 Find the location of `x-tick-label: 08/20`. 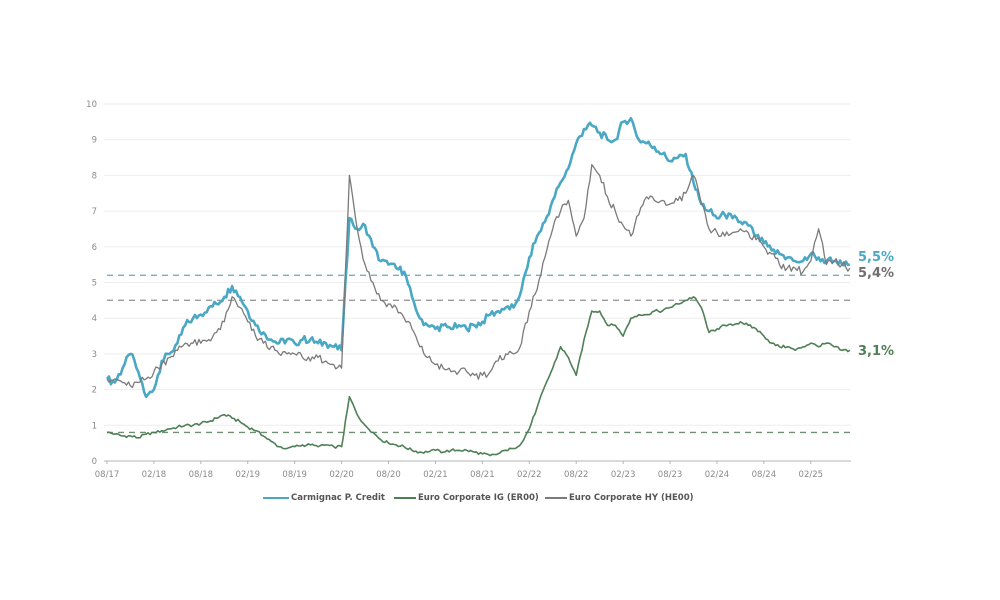

x-tick-label: 08/20 is located at coordinates (388, 475).